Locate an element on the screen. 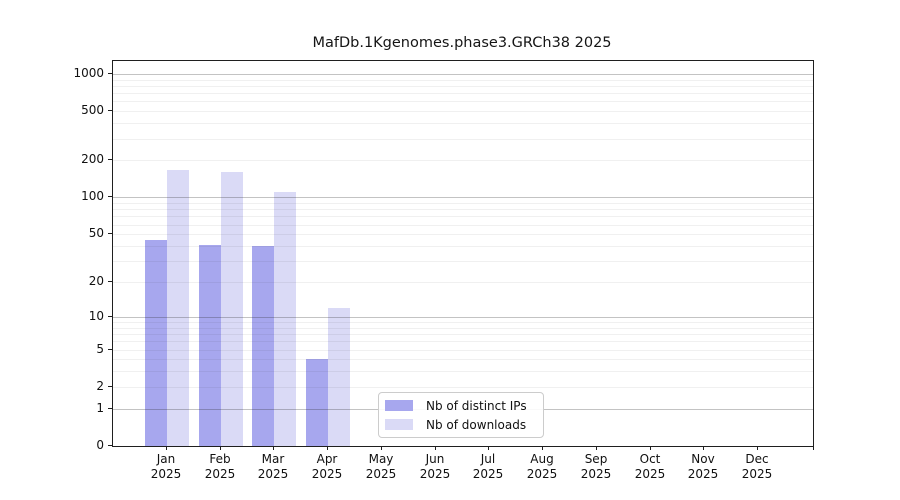 Image resolution: width=900 pixels, height=500 pixels. bar-nb-of-distinct-ips-apr-2025 is located at coordinates (317, 402).